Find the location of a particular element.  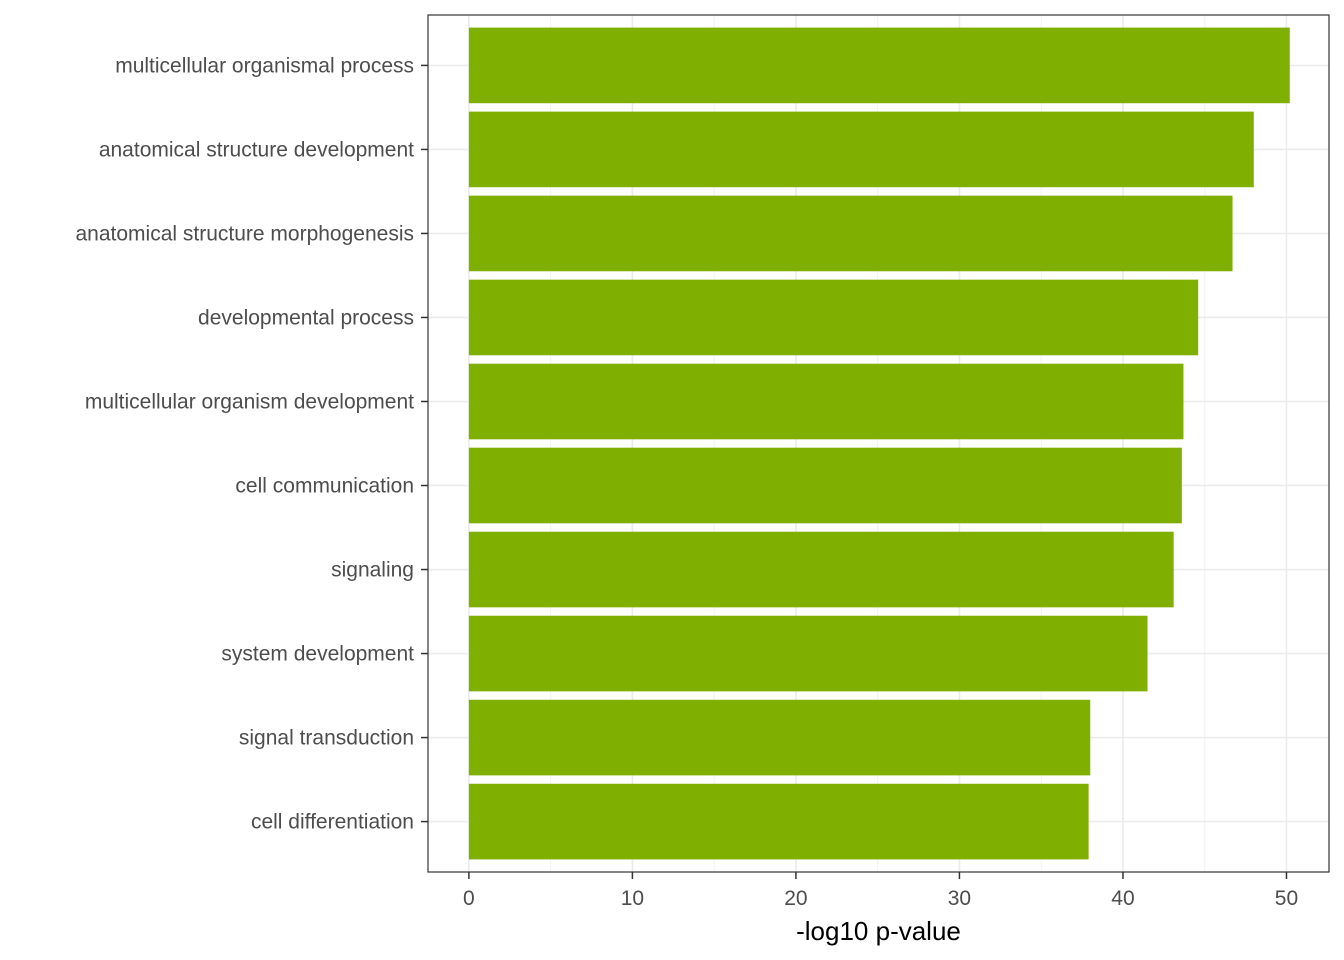

x-tick-label: 10 is located at coordinates (632, 898).